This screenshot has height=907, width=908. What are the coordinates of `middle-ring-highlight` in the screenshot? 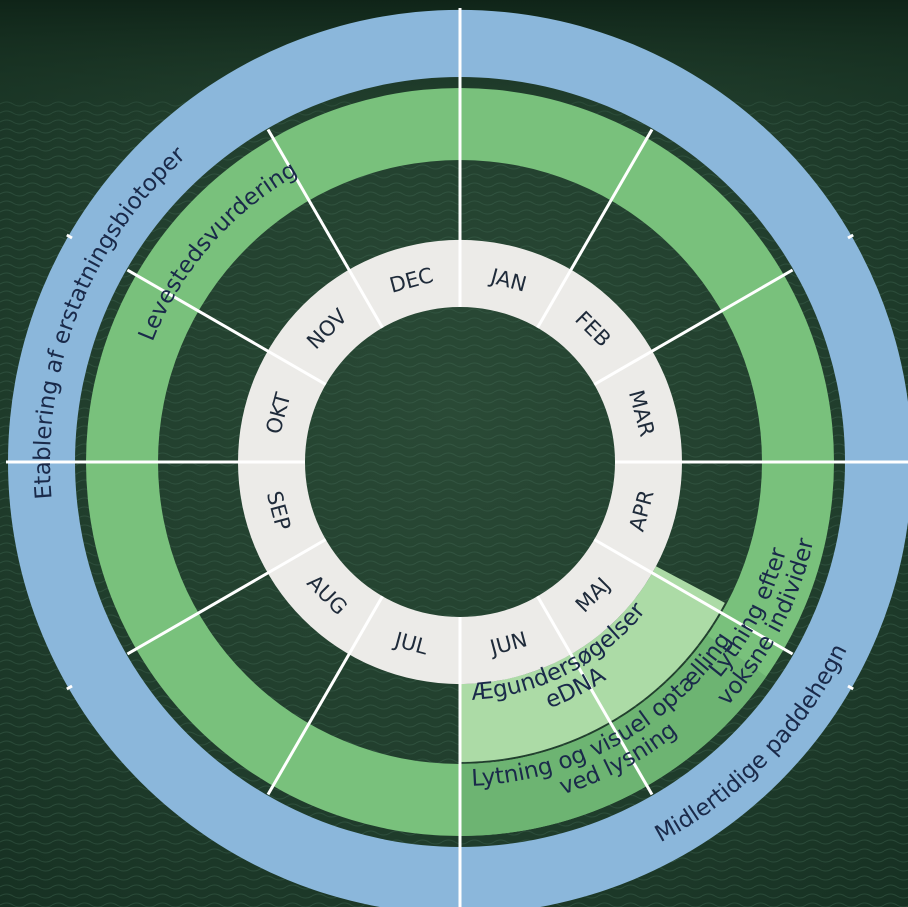 It's located at (613, 735).